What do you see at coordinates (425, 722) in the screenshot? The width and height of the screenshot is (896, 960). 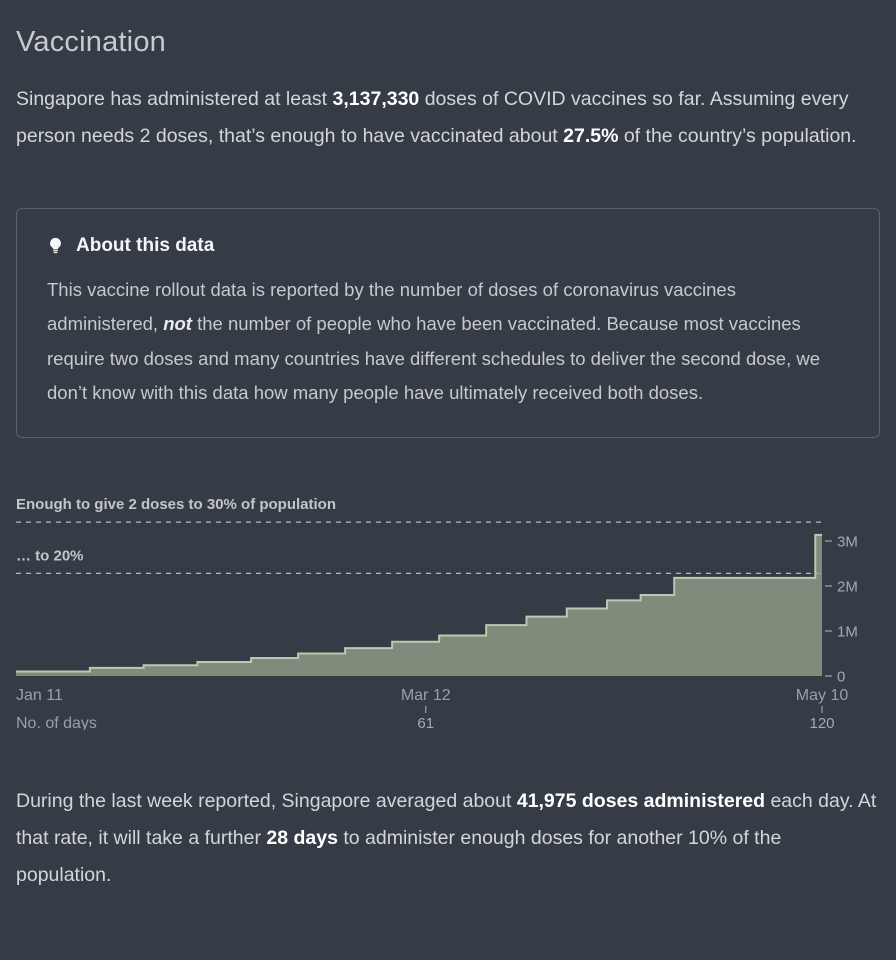 I see `x-day-label: 61` at bounding box center [425, 722].